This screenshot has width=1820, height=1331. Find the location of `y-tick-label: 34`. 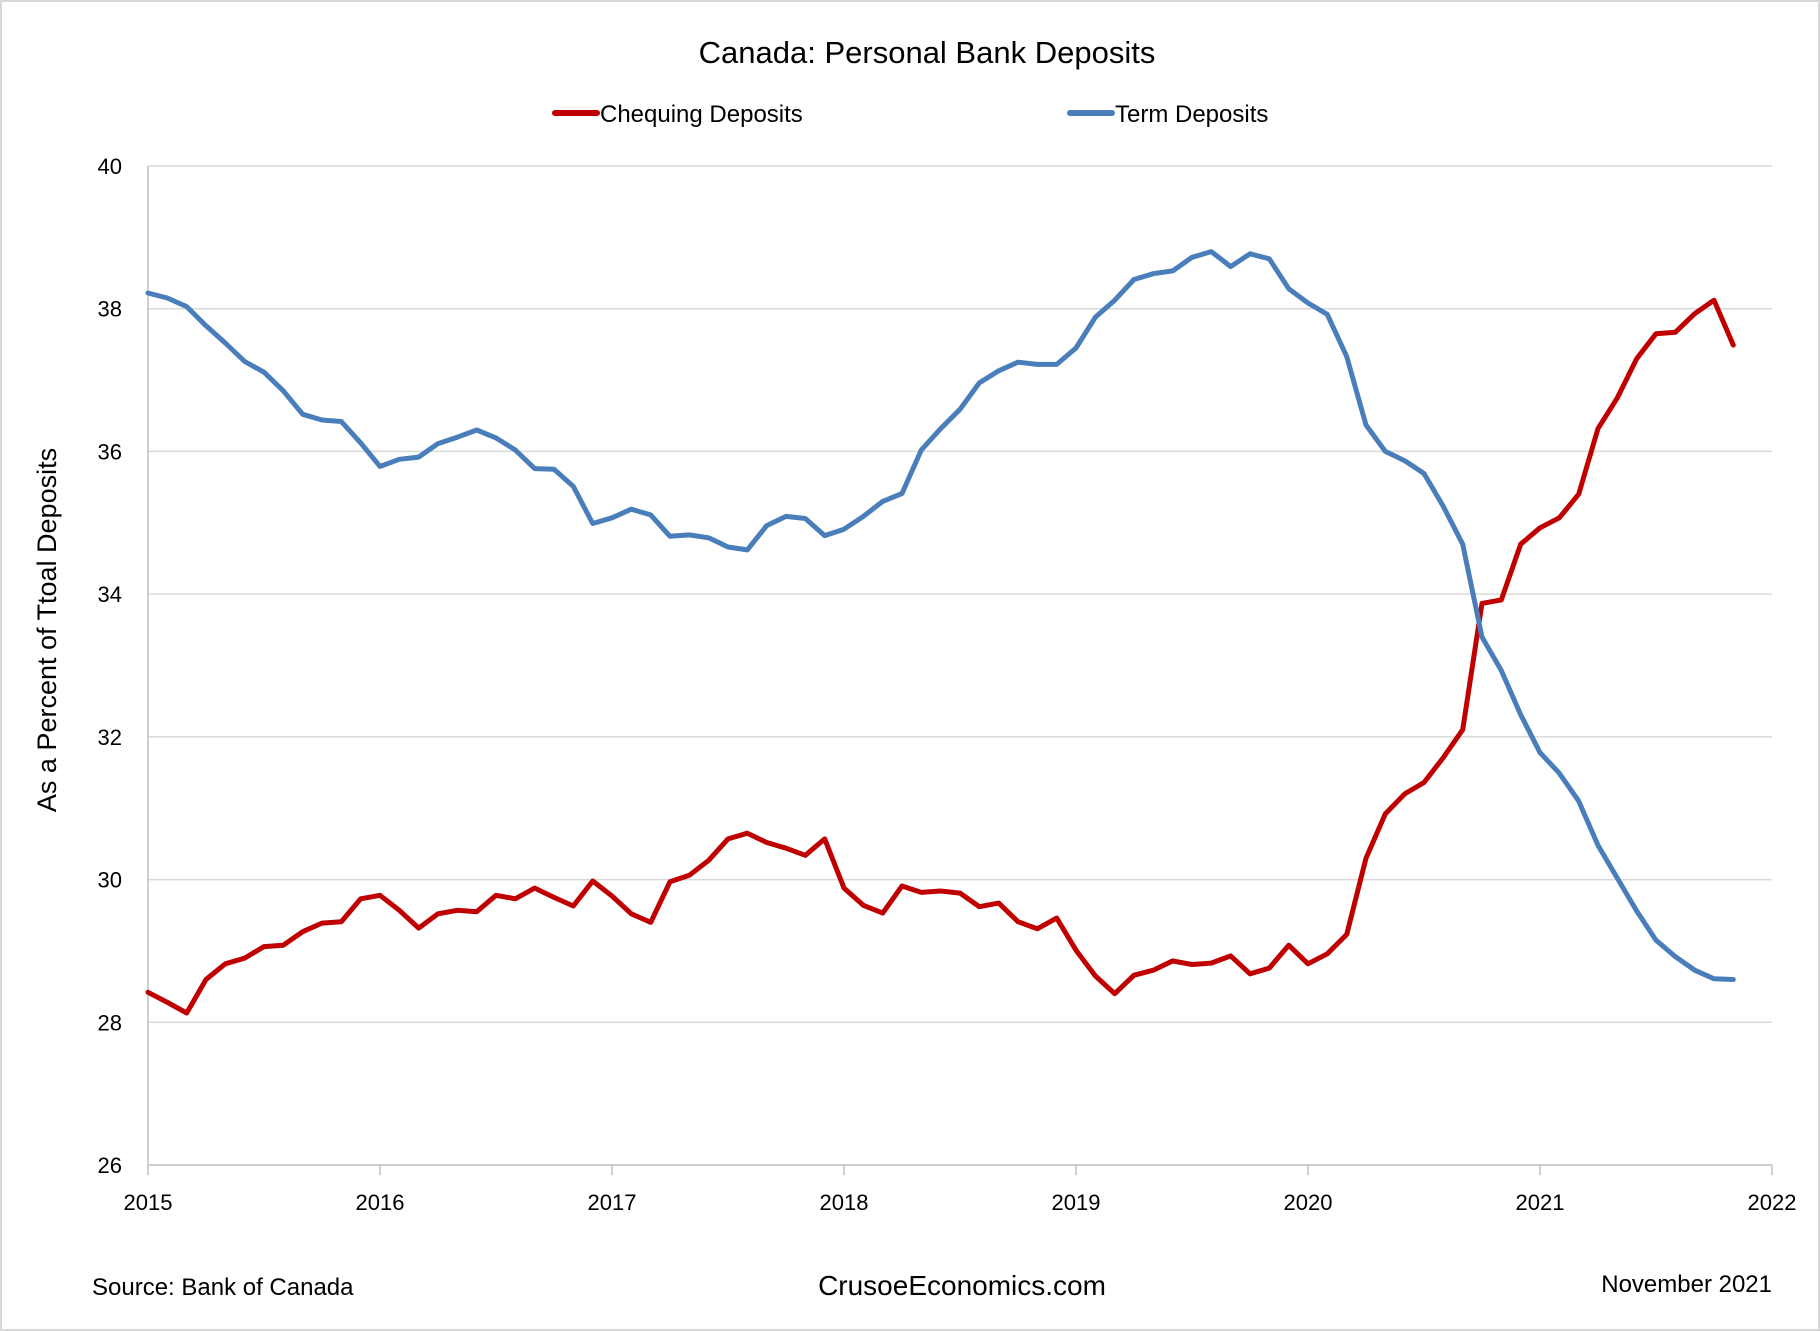

y-tick-label: 34 is located at coordinates (110, 594).